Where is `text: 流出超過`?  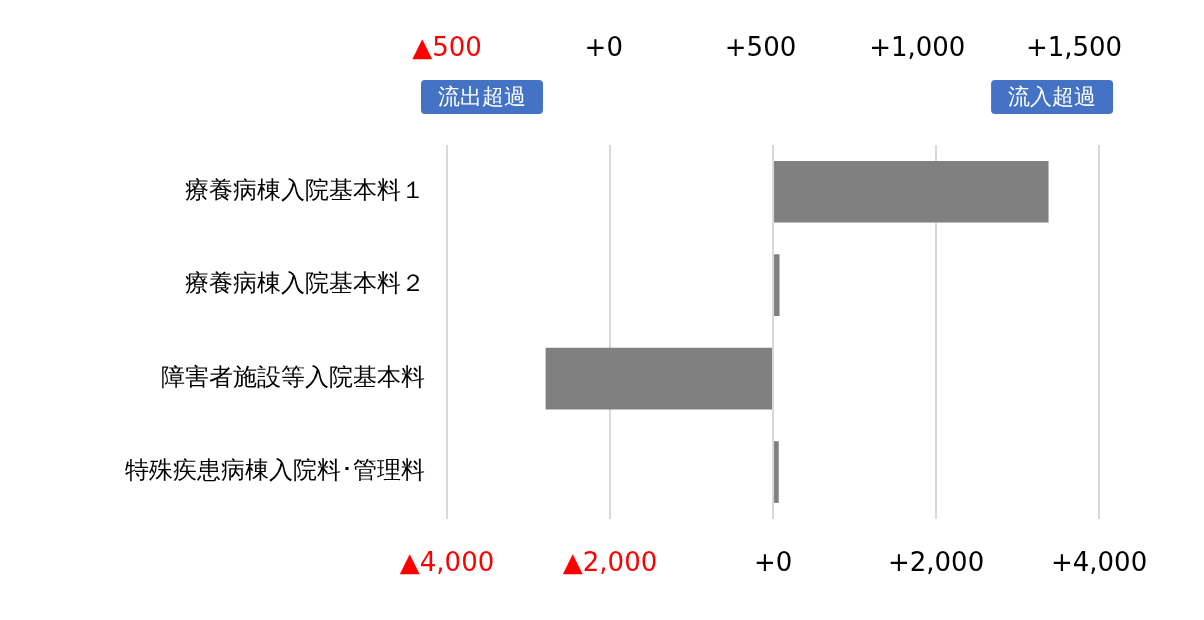 text: 流出超過 is located at coordinates (482, 96).